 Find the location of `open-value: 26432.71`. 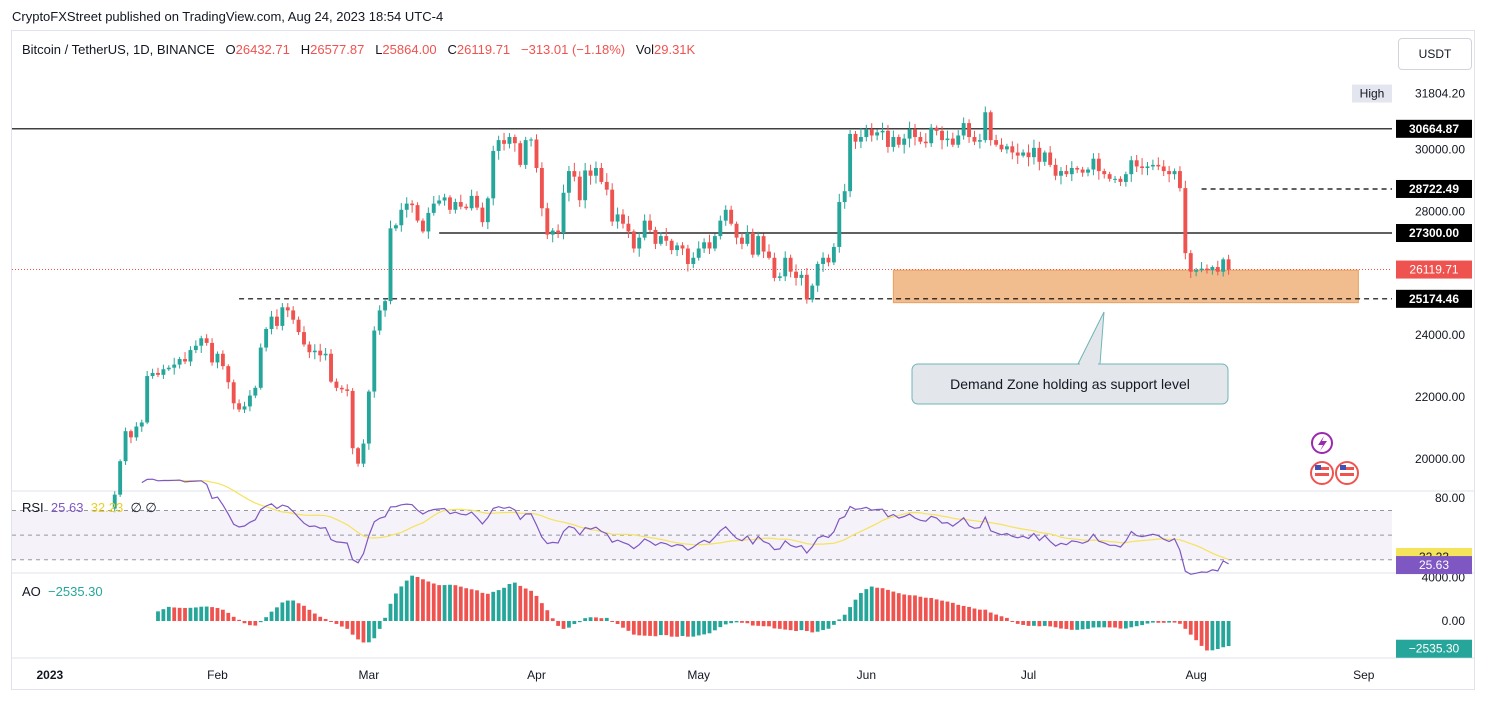

open-value: 26432.71 is located at coordinates (262, 49).